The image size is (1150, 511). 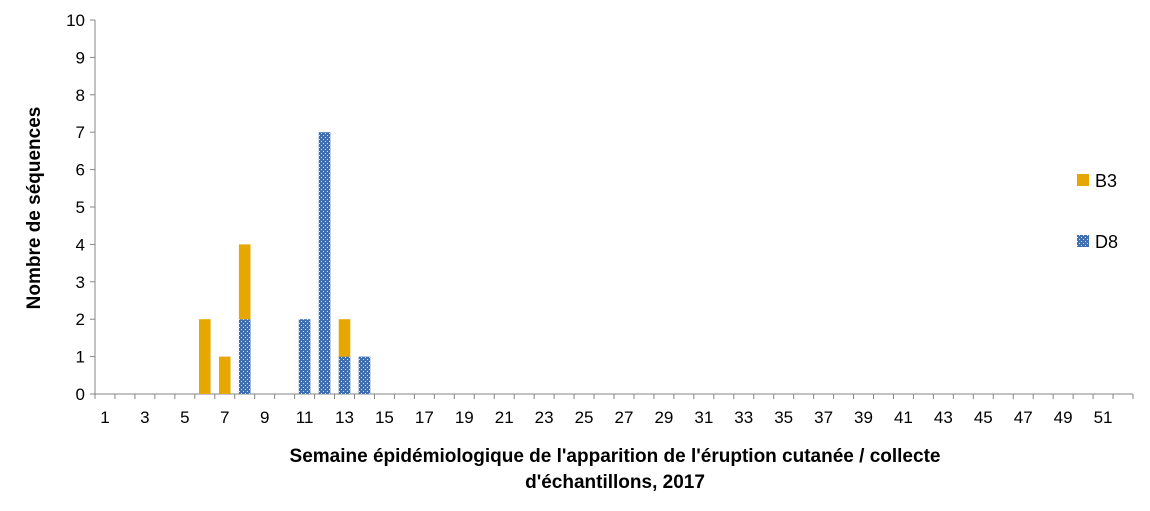 I want to click on y-tick-label: 3, so click(x=80, y=282).